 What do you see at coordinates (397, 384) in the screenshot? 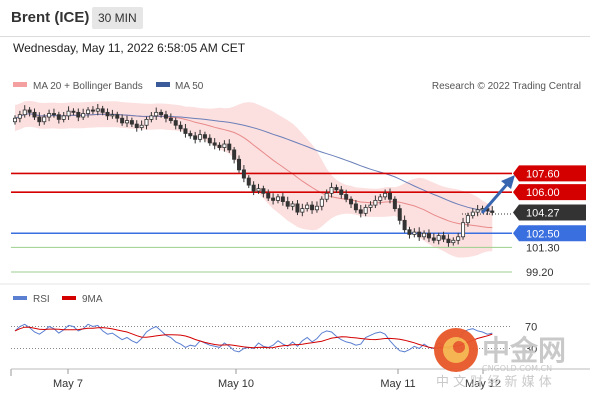
I see `x-tick-label-2: May 11` at bounding box center [397, 384].